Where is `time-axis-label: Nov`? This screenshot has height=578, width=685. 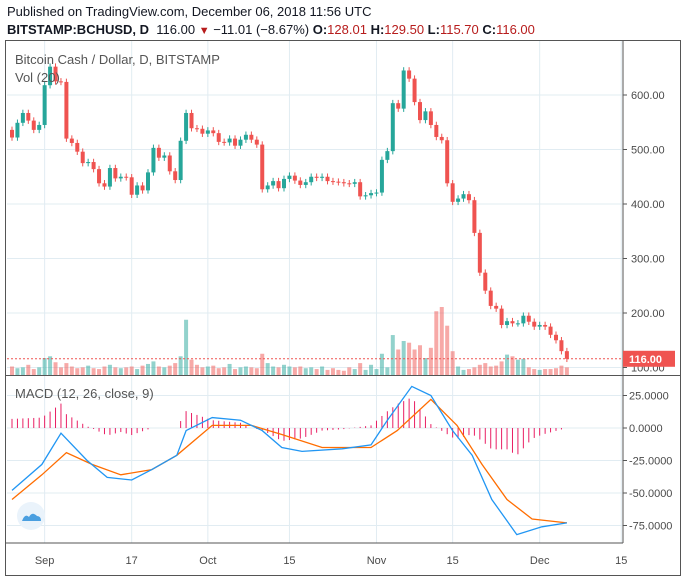 time-axis-label: Nov is located at coordinates (377, 561).